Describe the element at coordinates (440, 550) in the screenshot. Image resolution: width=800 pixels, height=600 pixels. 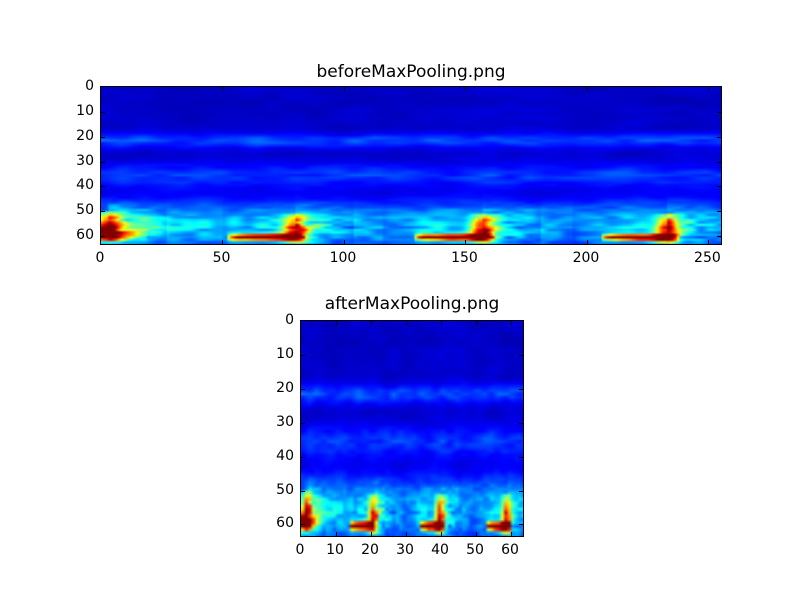
I see `xtick-label: 40` at that location.